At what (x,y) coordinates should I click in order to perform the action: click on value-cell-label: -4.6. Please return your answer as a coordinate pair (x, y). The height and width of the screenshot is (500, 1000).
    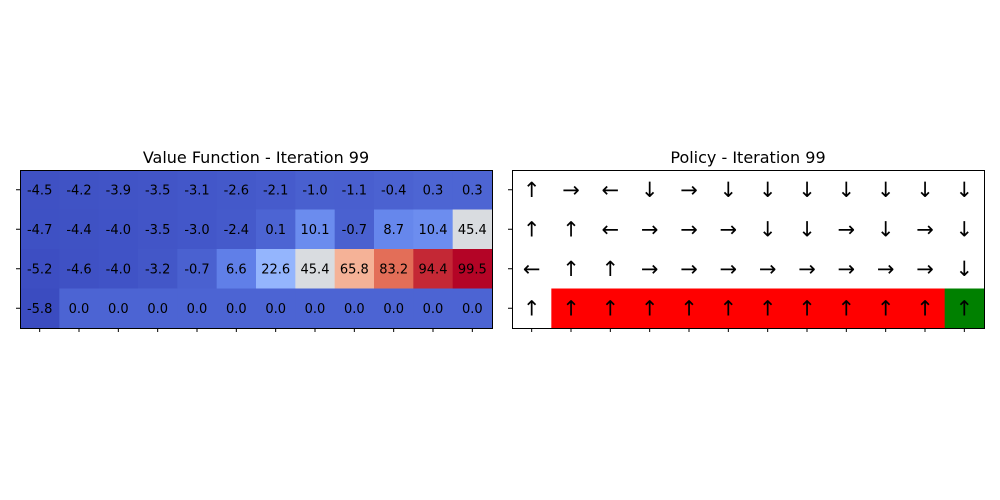
    Looking at the image, I should click on (78, 269).